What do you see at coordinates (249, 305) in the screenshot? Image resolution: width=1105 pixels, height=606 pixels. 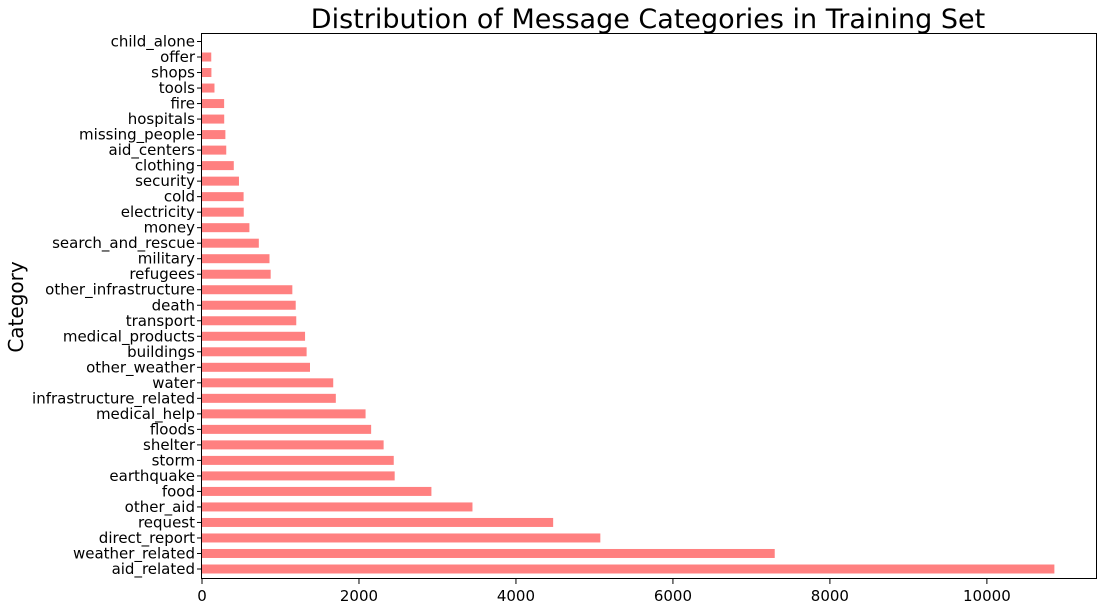 I see `bar-death` at bounding box center [249, 305].